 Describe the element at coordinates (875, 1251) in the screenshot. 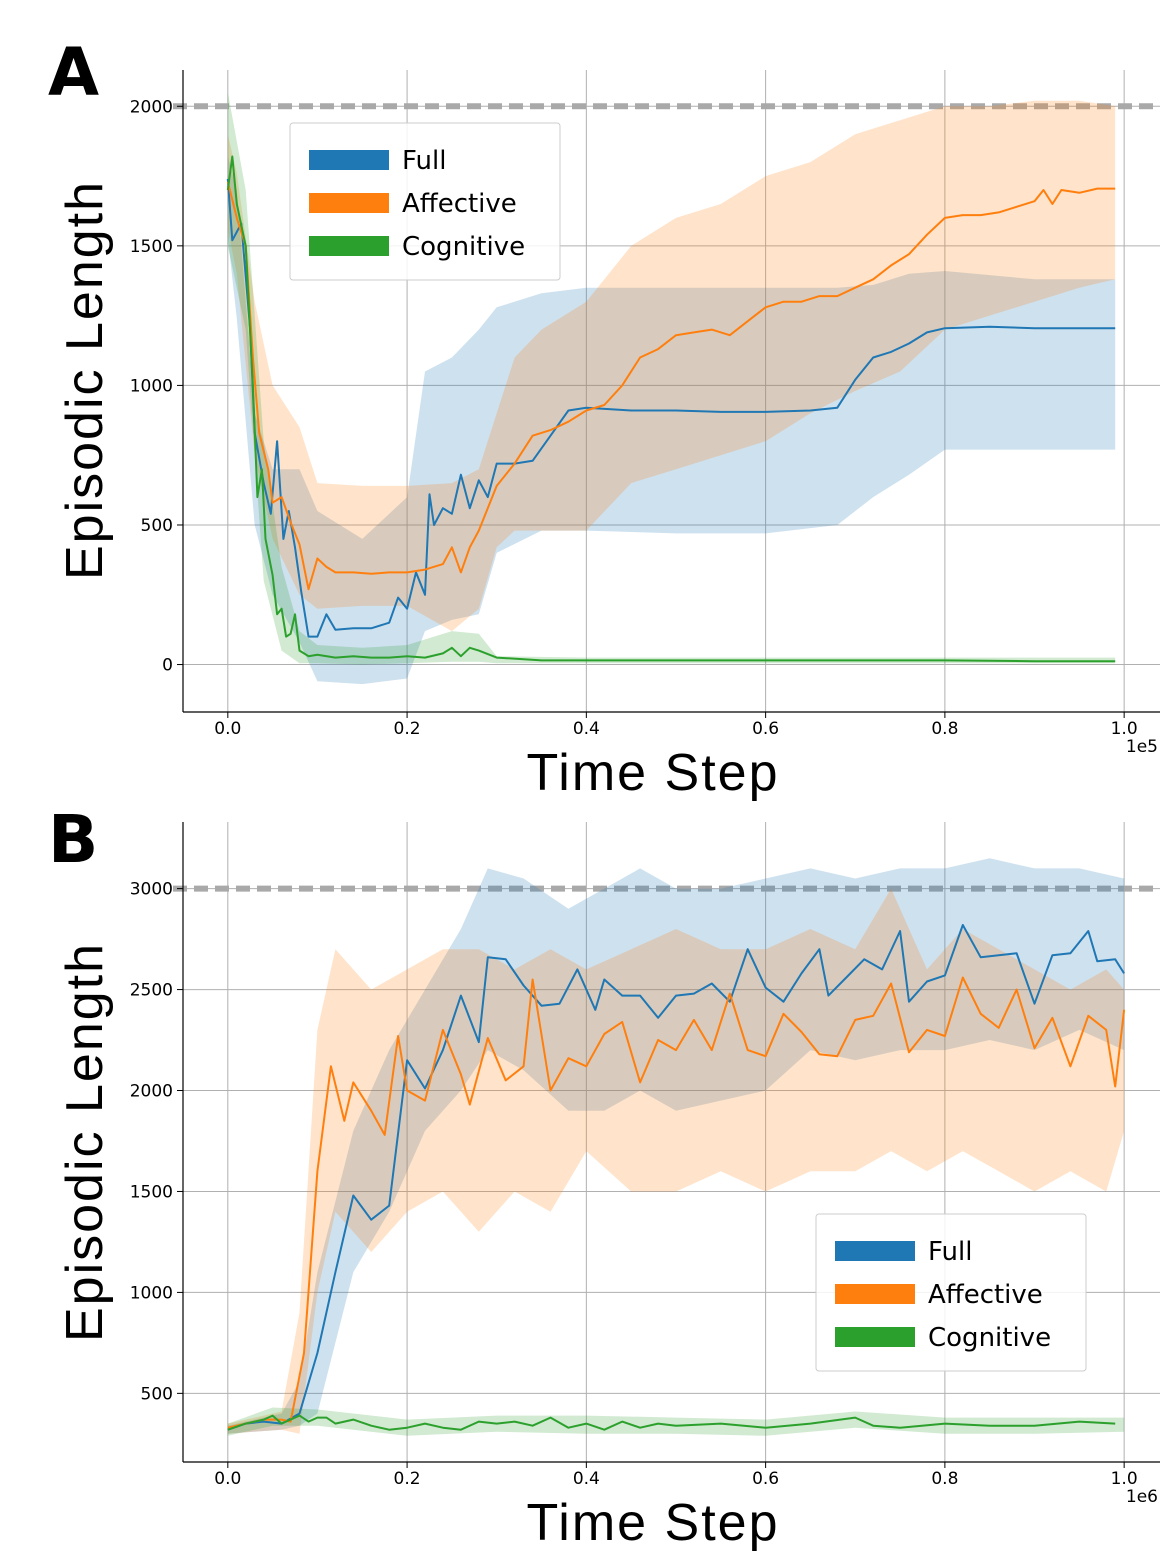

I see `panel-b-legend-swatch-full` at that location.